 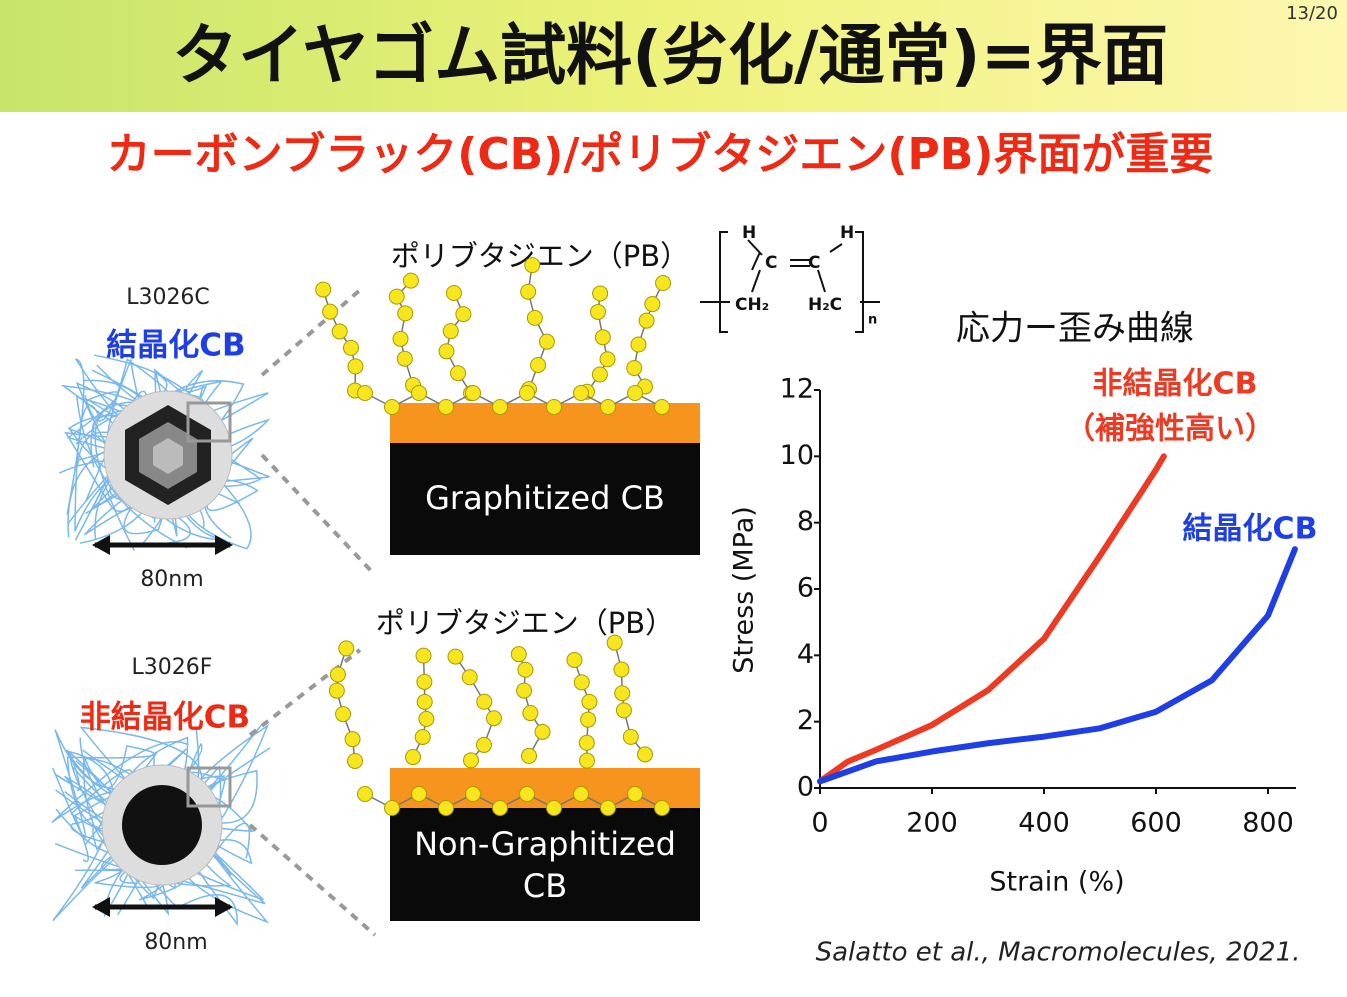 What do you see at coordinates (175, 346) in the screenshot?
I see `particle-label: 結晶化CB` at bounding box center [175, 346].